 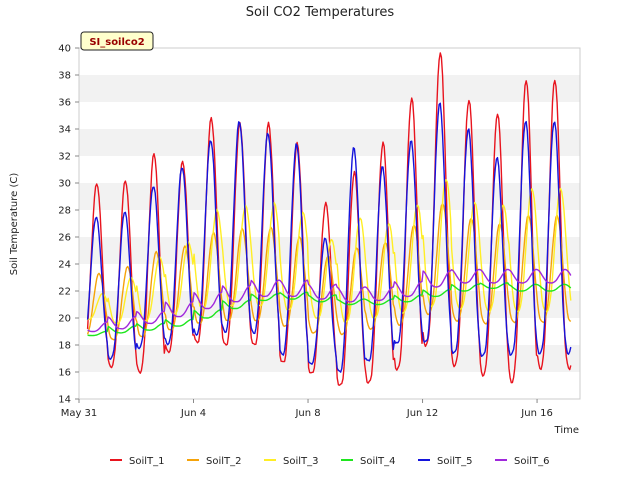 What do you see at coordinates (532, 461) in the screenshot?
I see `legend-label: SoilT_6` at bounding box center [532, 461].